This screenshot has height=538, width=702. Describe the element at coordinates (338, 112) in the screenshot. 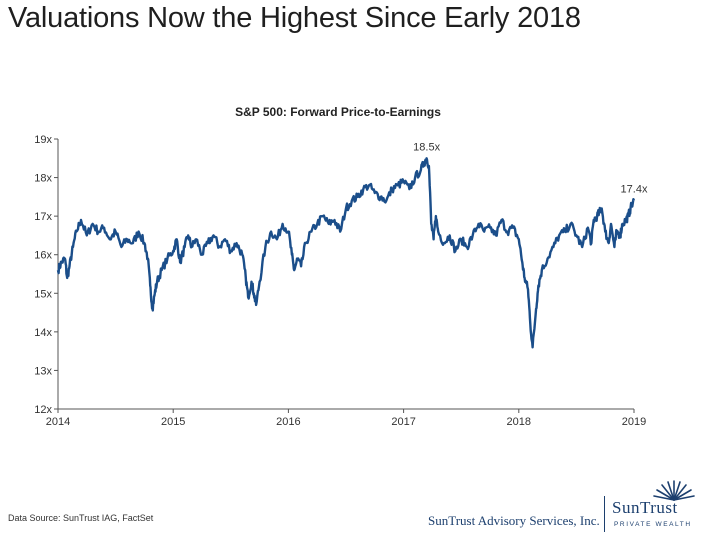

I see `chart-title: S&P 500: Forward Price-to-Earnings` at that location.